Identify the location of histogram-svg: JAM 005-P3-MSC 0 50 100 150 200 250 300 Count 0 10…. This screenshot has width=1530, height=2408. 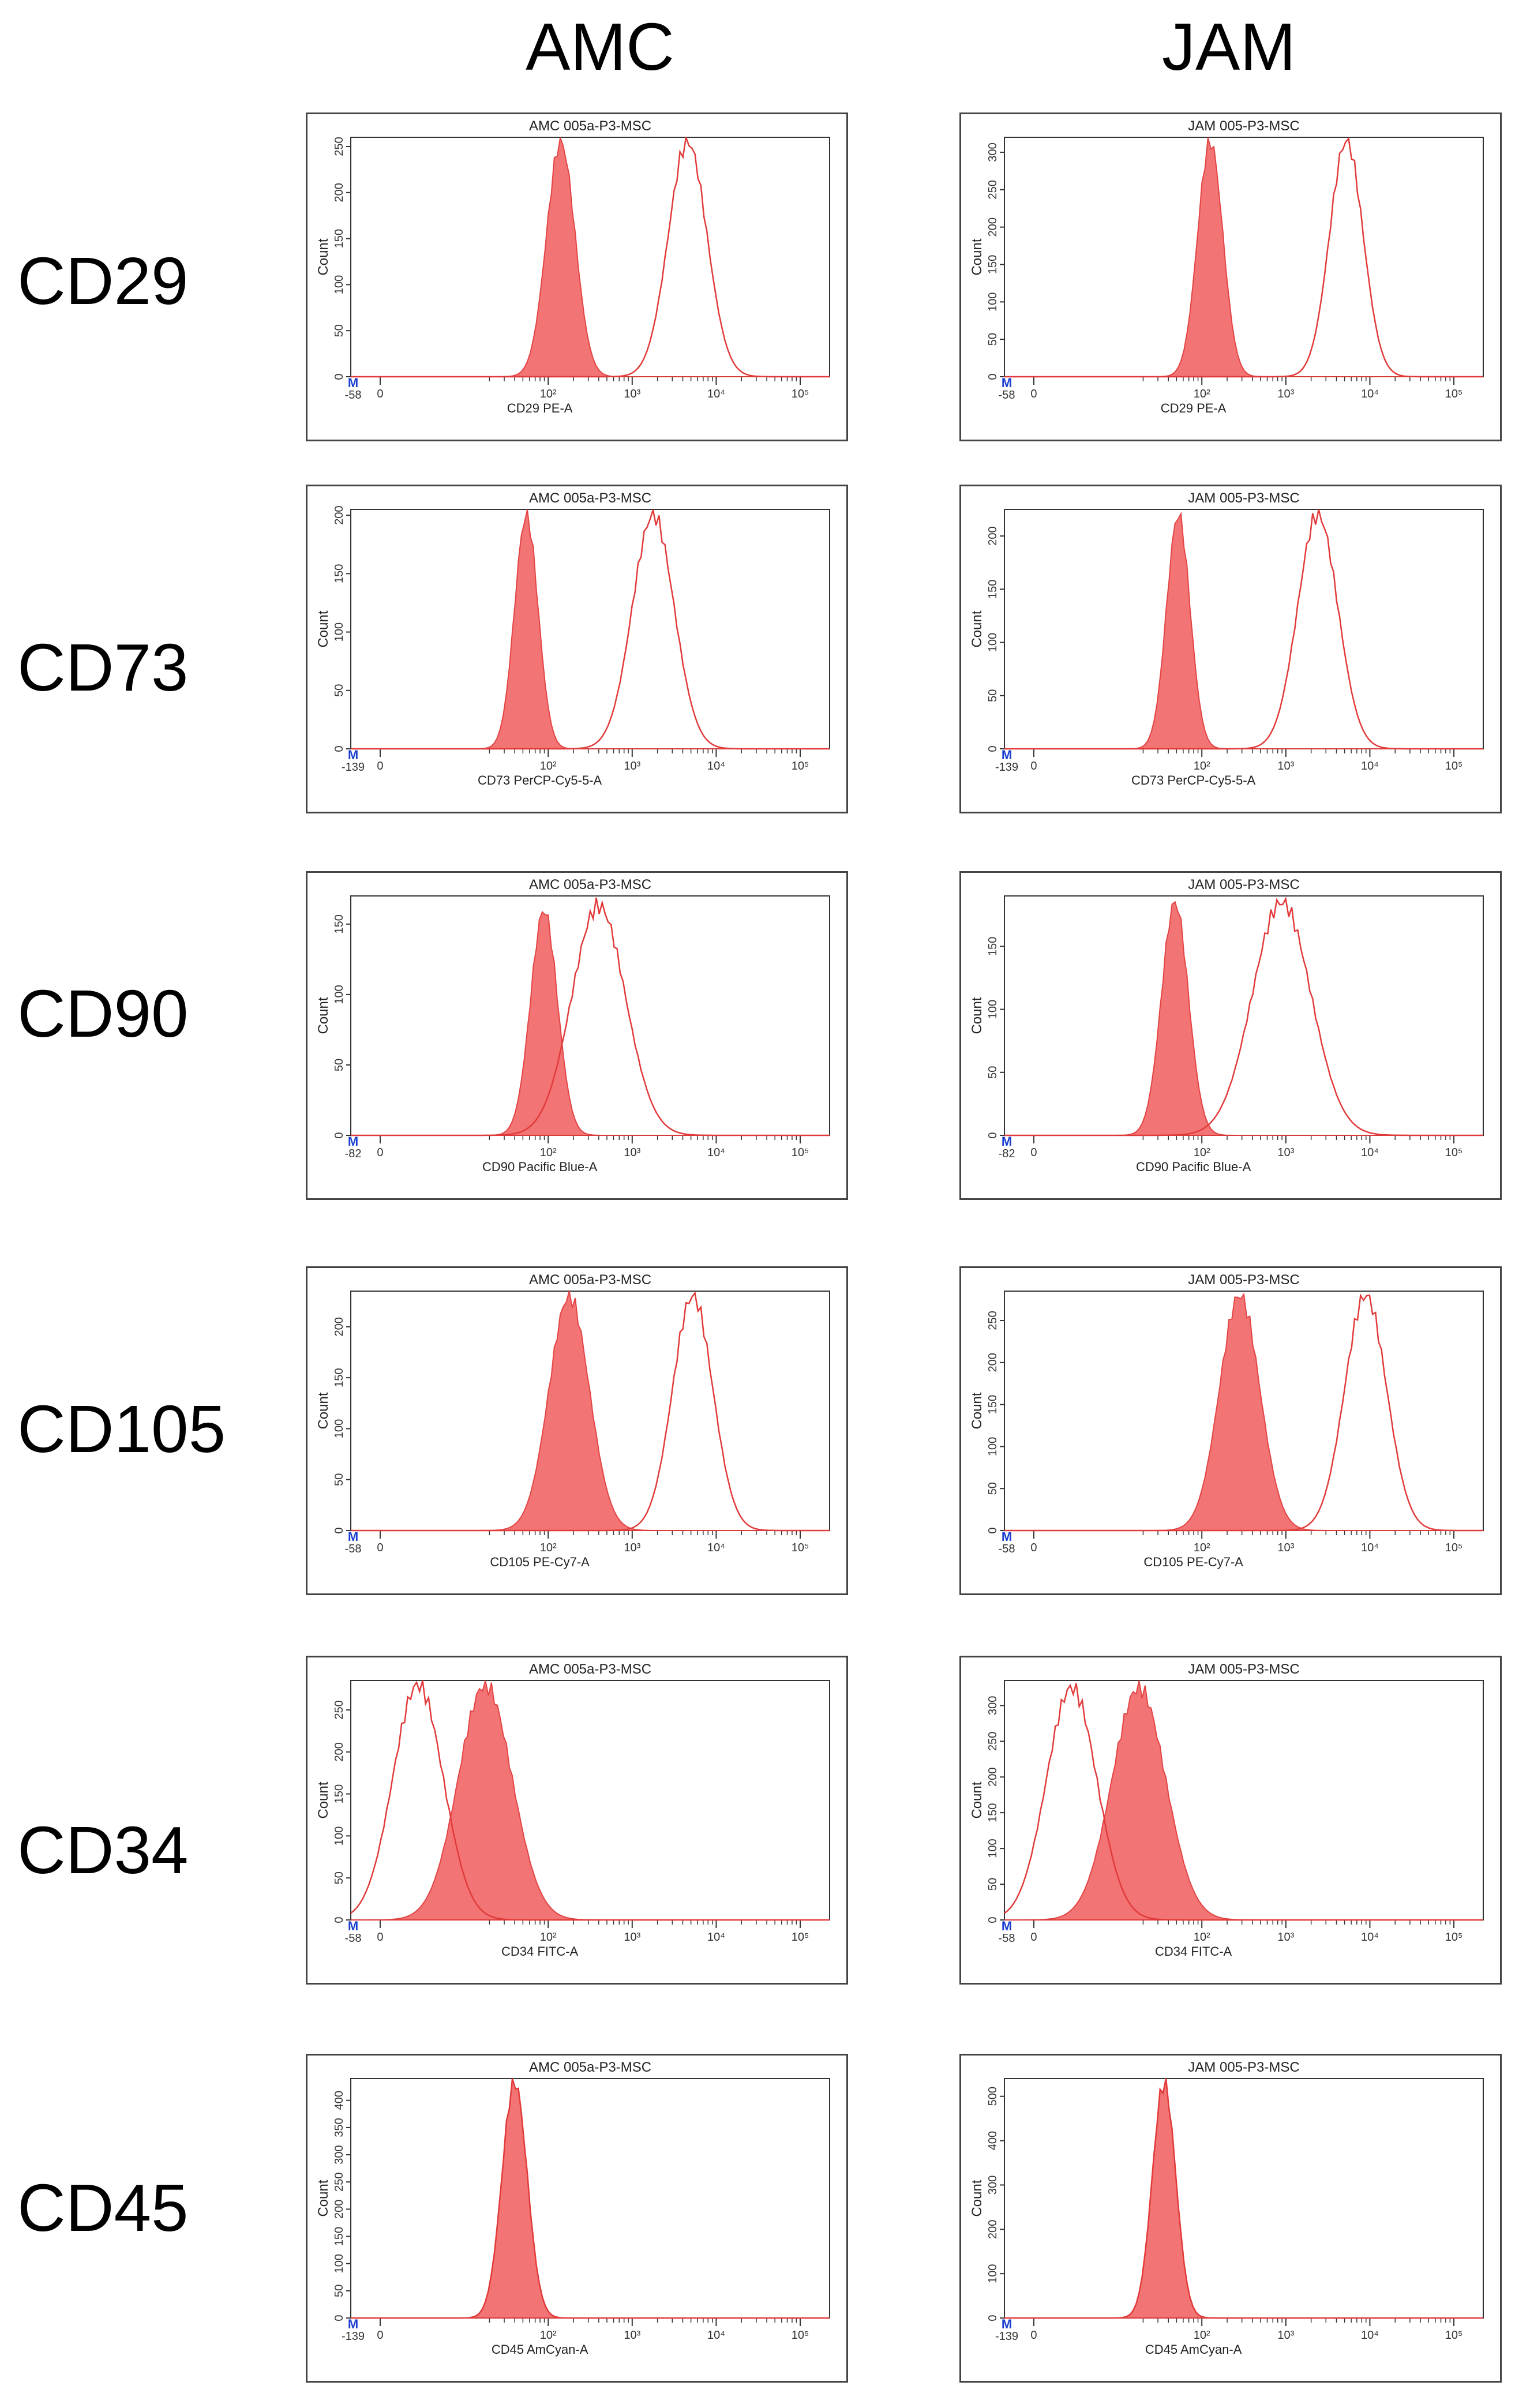
(1226, 266).